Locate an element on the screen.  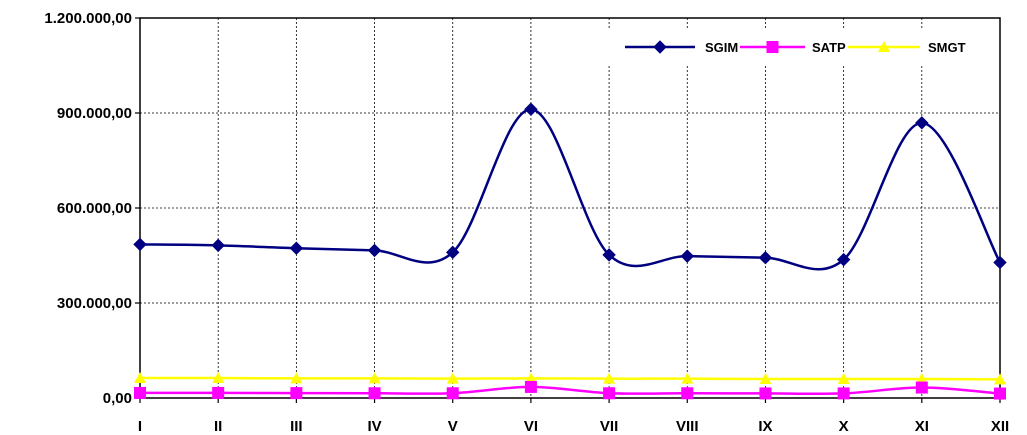
legend: SGIM SATP SMGT is located at coordinates (802, 48).